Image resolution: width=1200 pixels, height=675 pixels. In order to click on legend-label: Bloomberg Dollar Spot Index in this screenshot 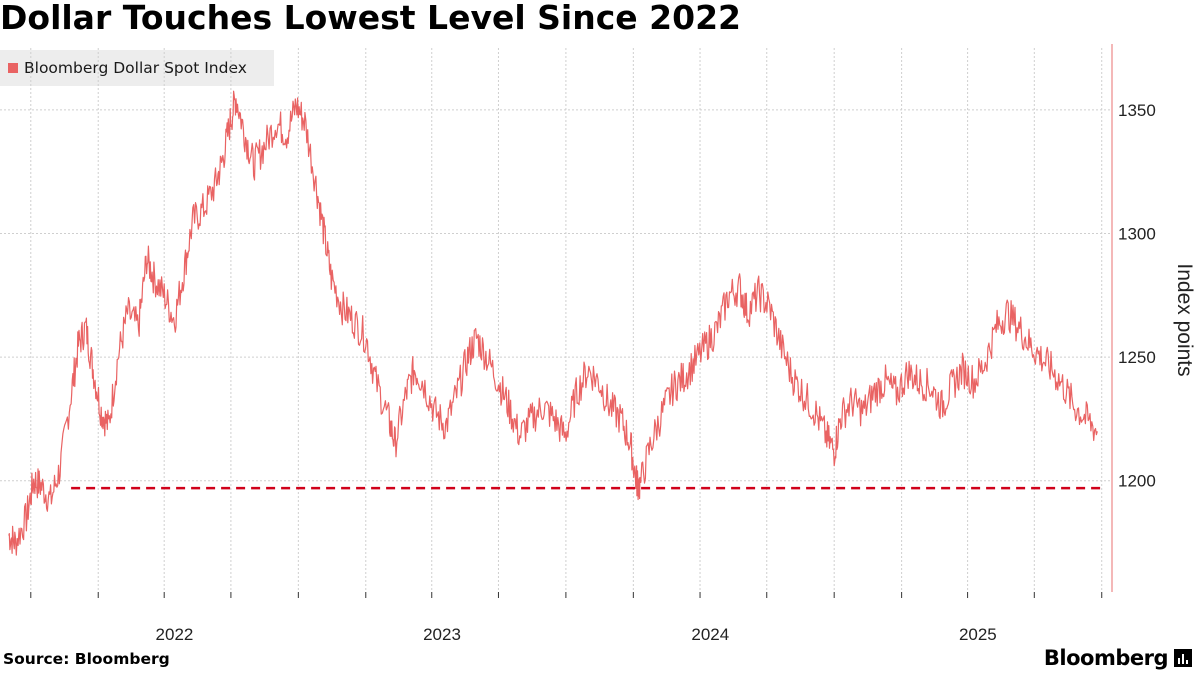, I will do `click(135, 68)`.